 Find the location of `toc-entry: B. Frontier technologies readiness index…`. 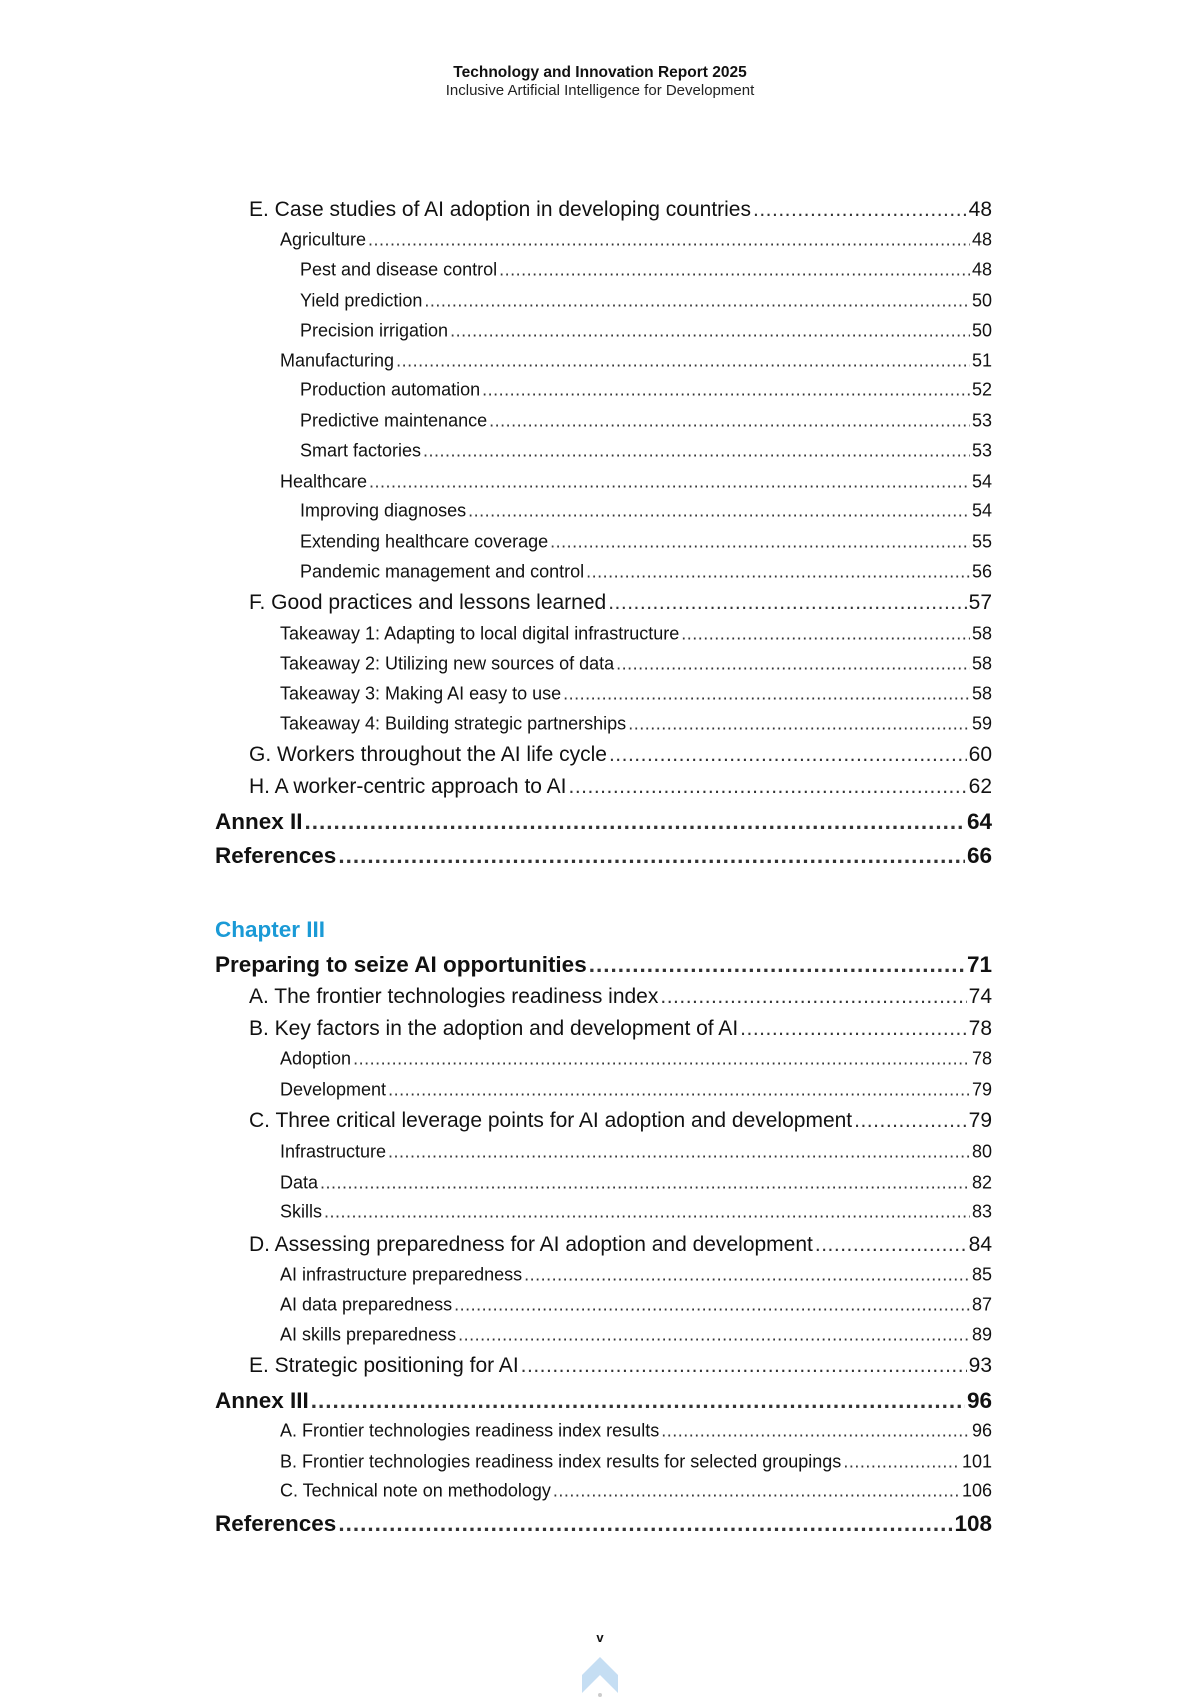

toc-entry: B. Frontier technologies readiness index… is located at coordinates (636, 1462).